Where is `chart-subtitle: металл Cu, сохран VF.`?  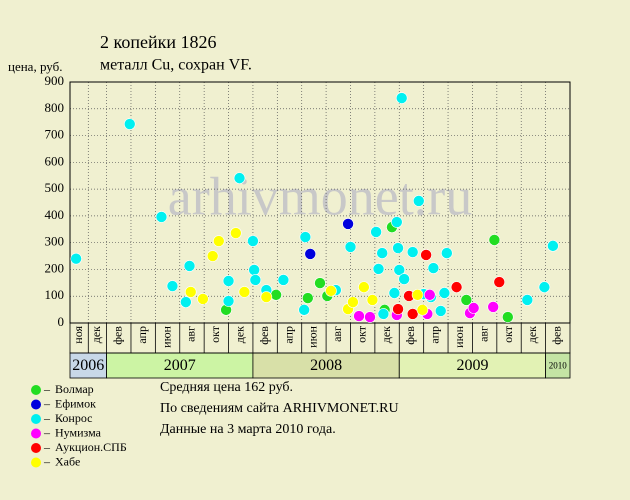
chart-subtitle: металл Cu, сохран VF. is located at coordinates (176, 65).